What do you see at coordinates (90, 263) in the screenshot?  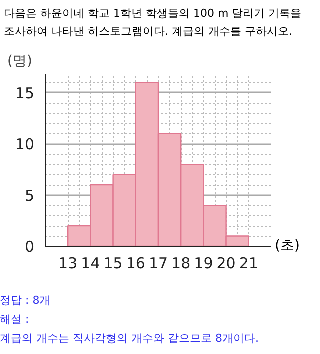 I see `x-tick-label: 14` at bounding box center [90, 263].